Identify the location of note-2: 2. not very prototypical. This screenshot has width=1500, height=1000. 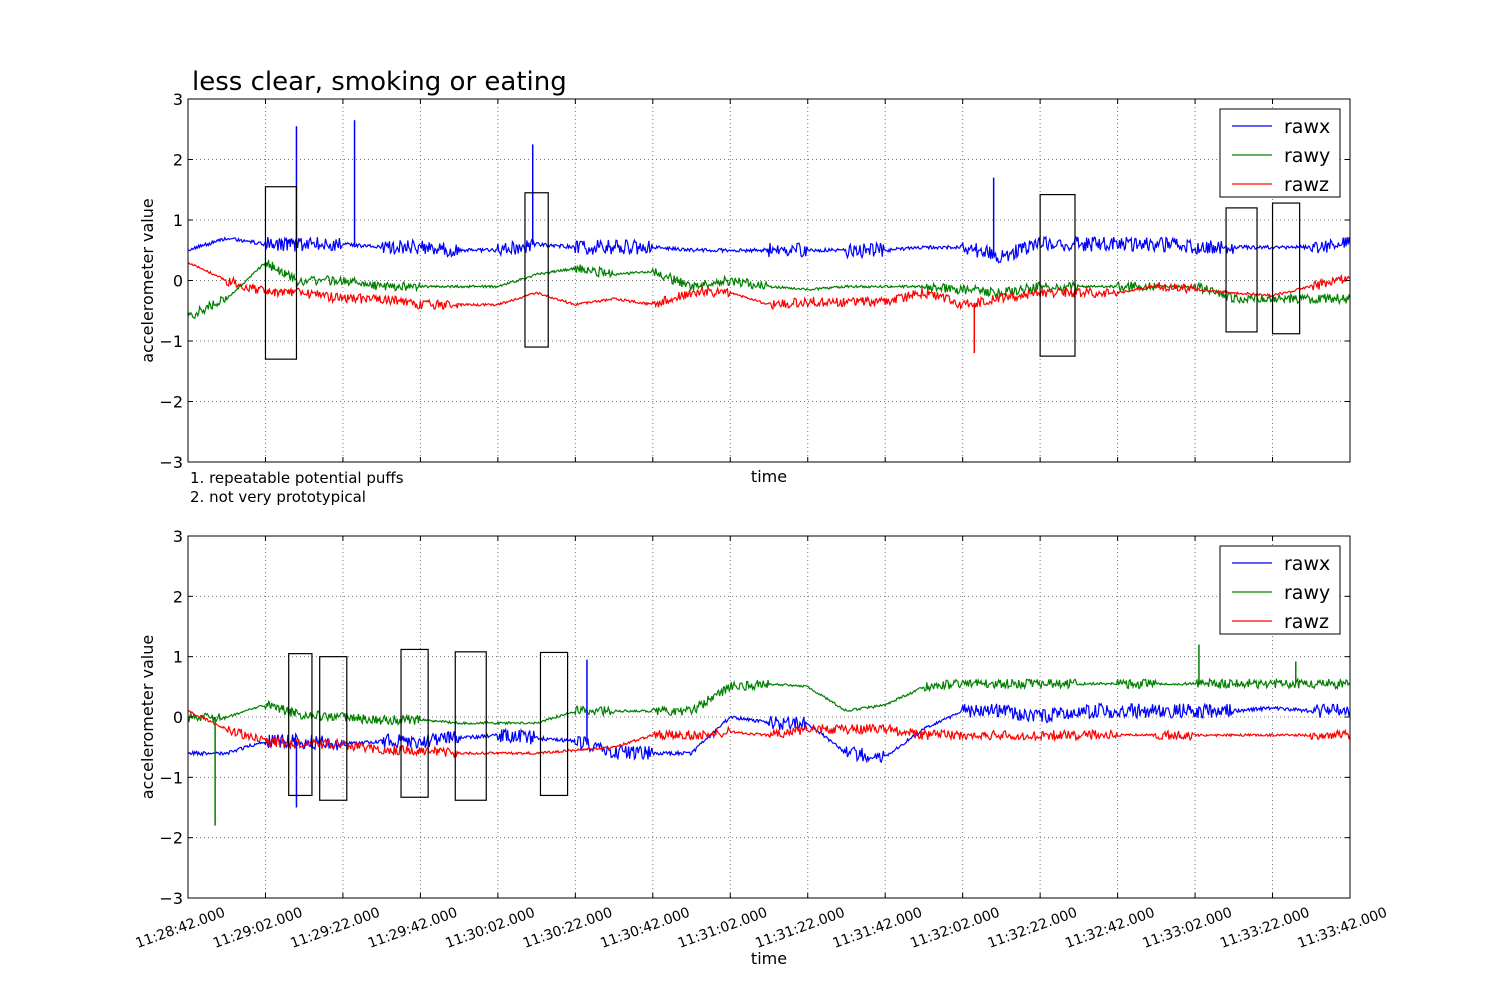
(278, 497).